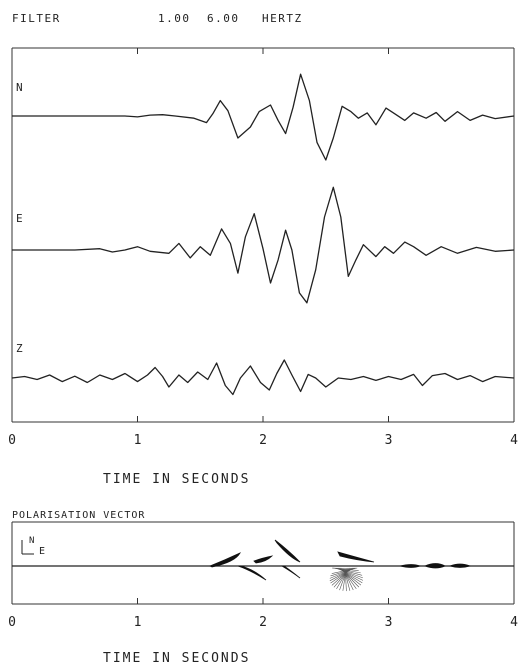  What do you see at coordinates (263, 377) in the screenshot?
I see `trace-z` at bounding box center [263, 377].